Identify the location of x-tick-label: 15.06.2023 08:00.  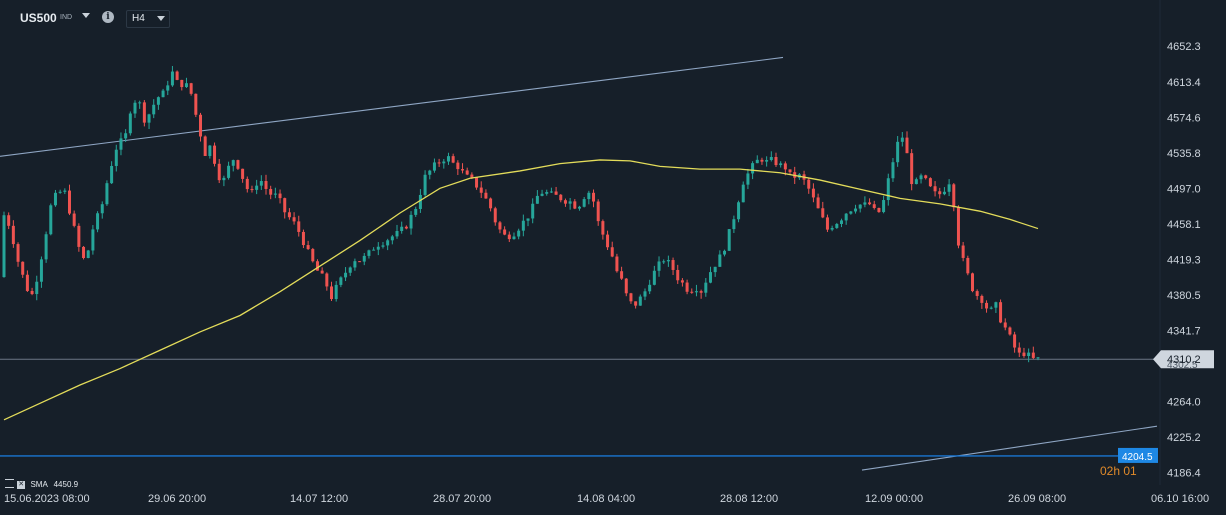
(47, 499).